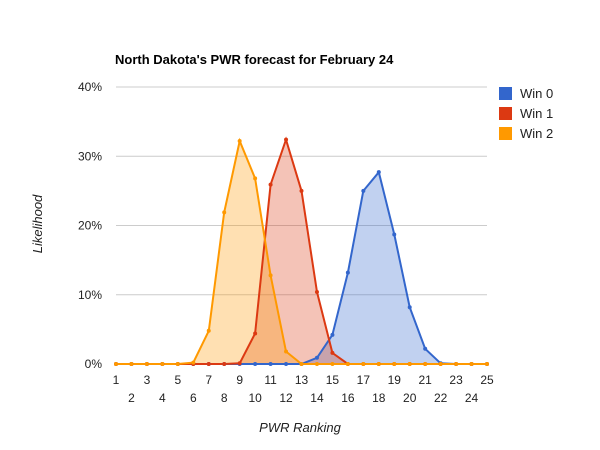  I want to click on legend-label: Win 1, so click(536, 113).